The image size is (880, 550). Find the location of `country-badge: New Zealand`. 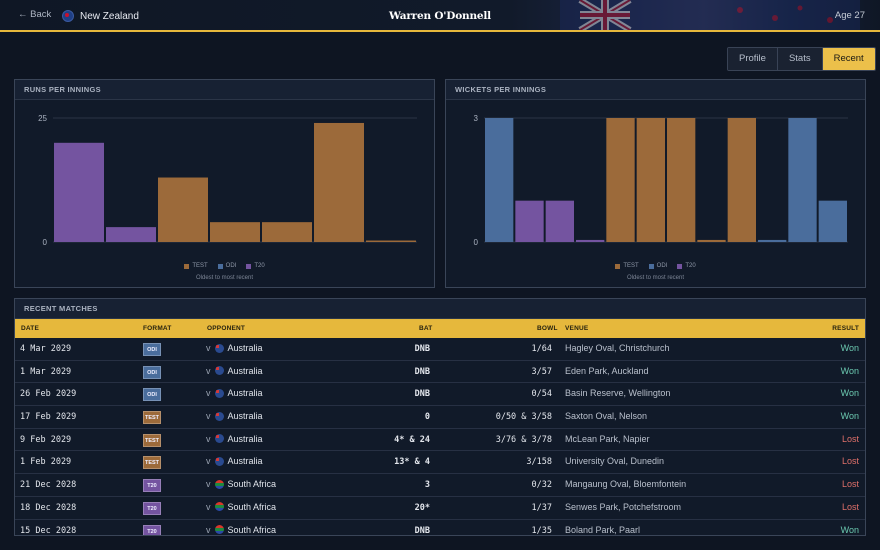

country-badge: New Zealand is located at coordinates (100, 16).